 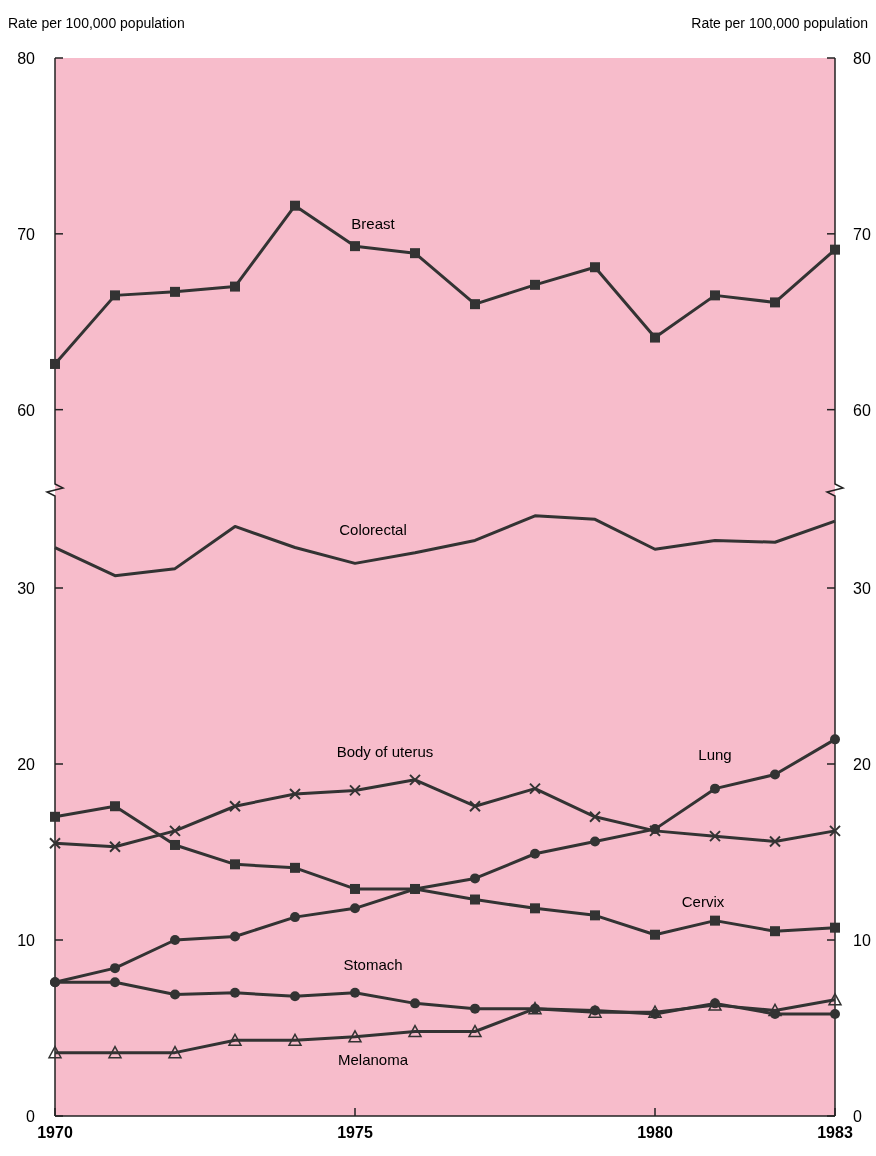 What do you see at coordinates (26, 764) in the screenshot?
I see `y-tick-label: 20` at bounding box center [26, 764].